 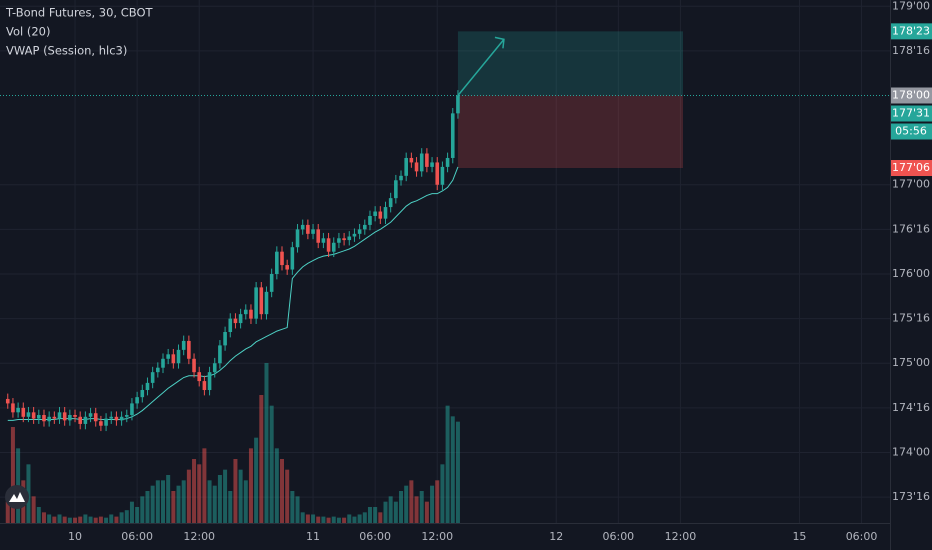 I want to click on countdown-label: 05:56, so click(x=911, y=130).